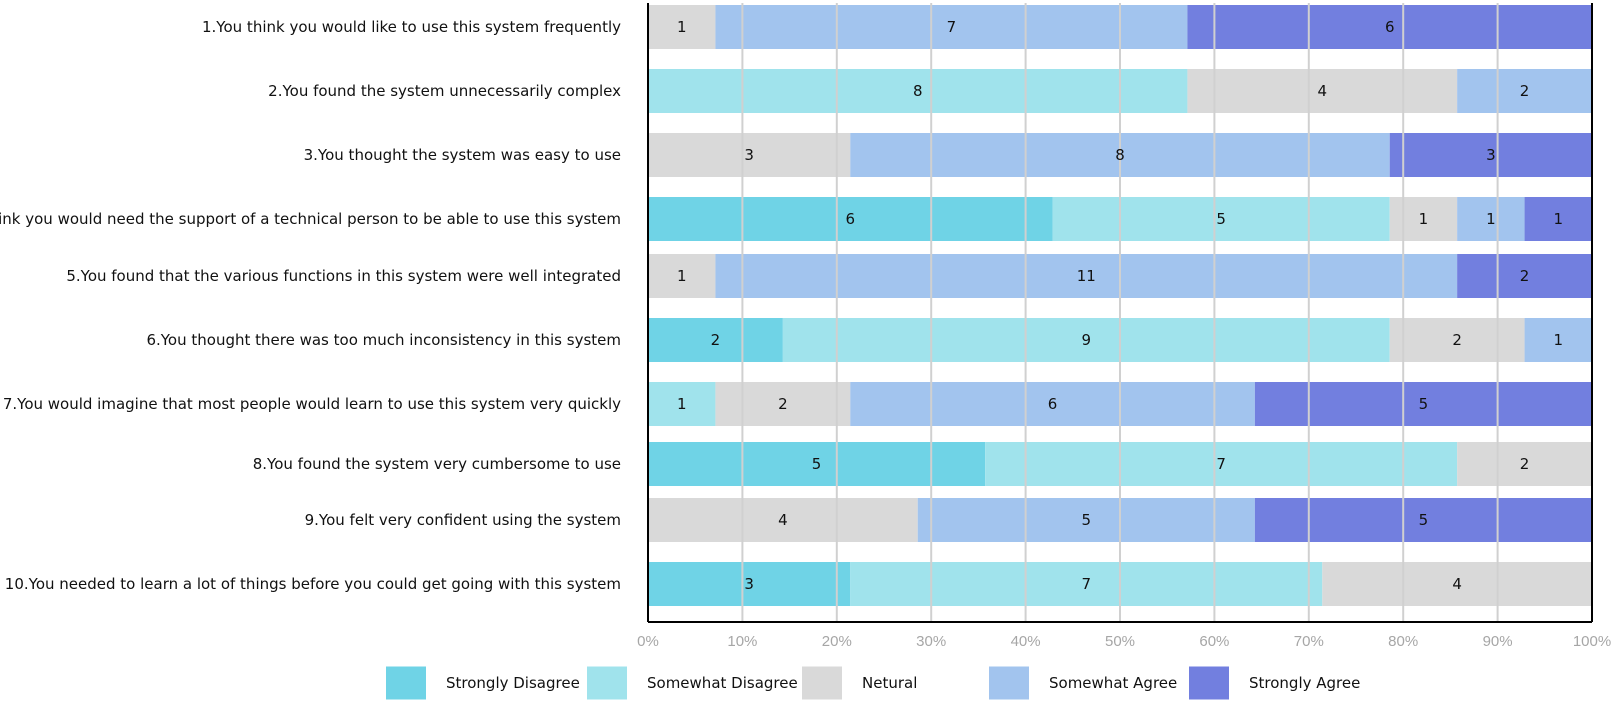 The width and height of the screenshot is (1616, 712). I want to click on legend-label: Somewhat Agree, so click(1113, 683).